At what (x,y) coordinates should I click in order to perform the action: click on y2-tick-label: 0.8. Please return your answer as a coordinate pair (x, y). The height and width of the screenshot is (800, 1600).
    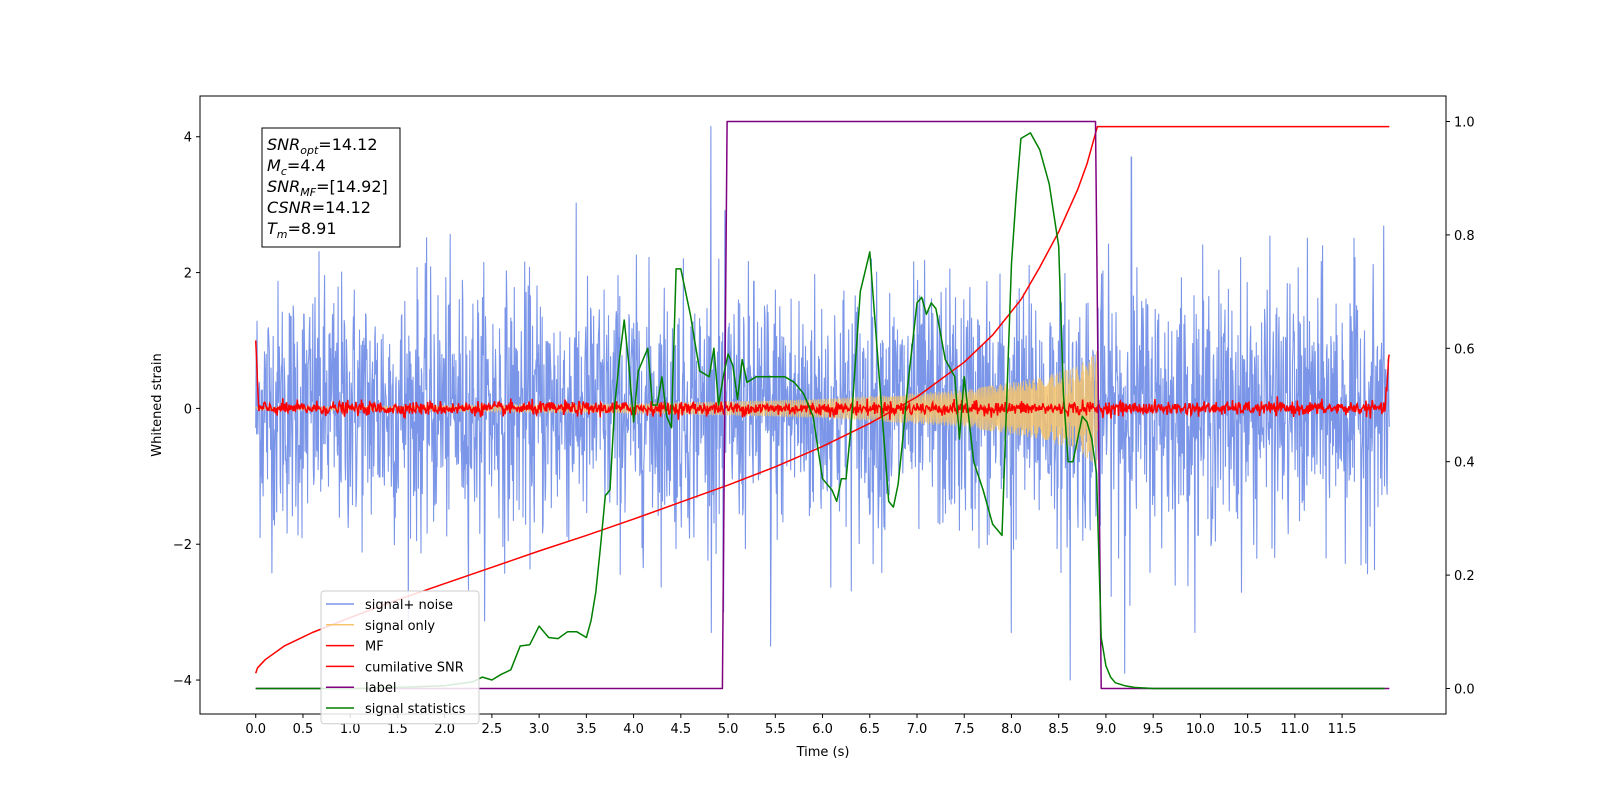
    Looking at the image, I should click on (1464, 236).